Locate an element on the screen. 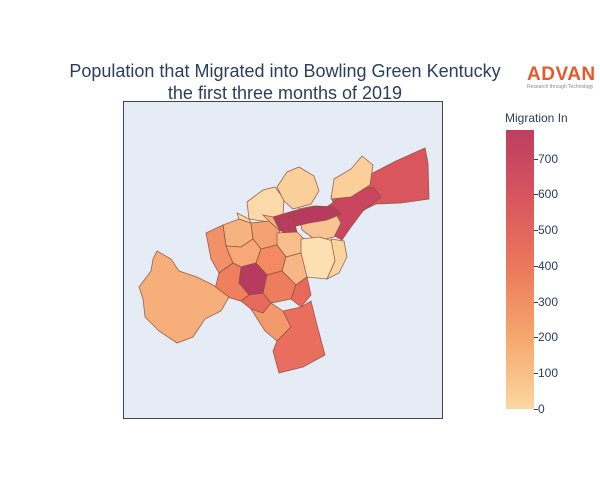 This screenshot has width=600, height=500. region-south-large is located at coordinates (299, 337).